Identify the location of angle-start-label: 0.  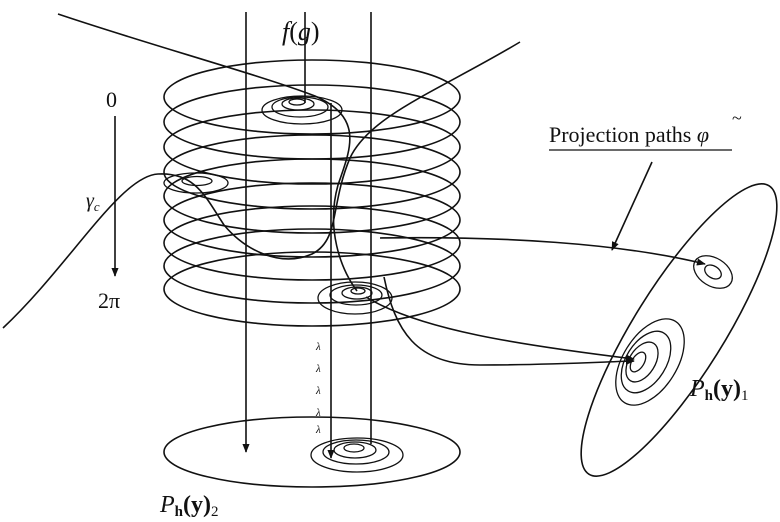
(111, 99).